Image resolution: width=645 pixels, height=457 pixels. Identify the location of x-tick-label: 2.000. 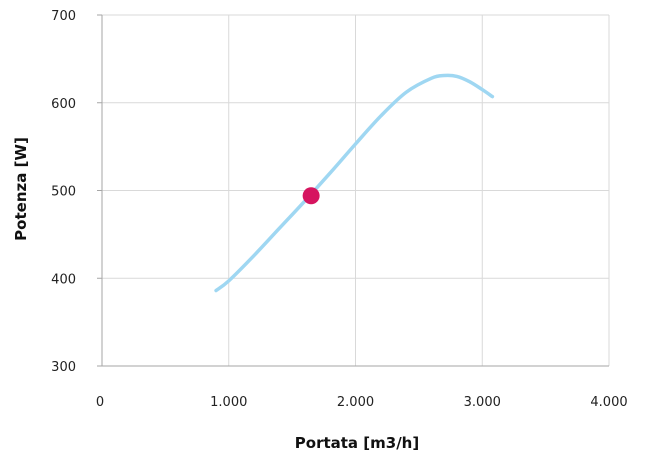
(355, 402).